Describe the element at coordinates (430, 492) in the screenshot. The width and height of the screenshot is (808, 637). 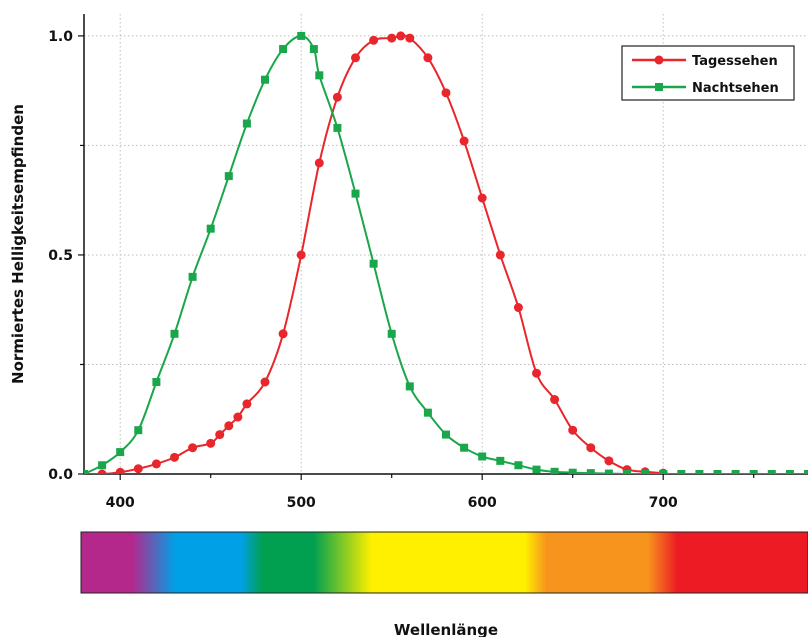
I see `x-ticks: 400 500 600 700` at that location.